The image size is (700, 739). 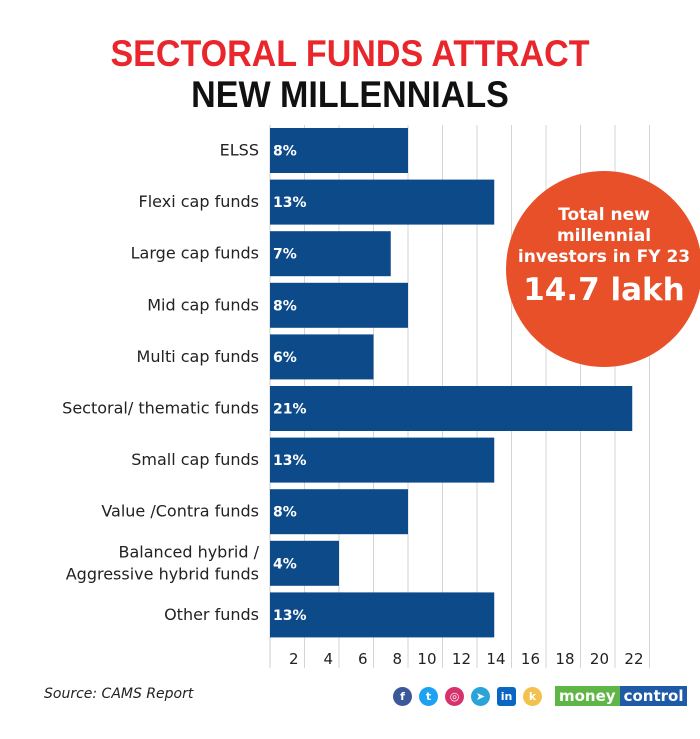 What do you see at coordinates (599, 659) in the screenshot?
I see `x-tick-label: 20` at bounding box center [599, 659].